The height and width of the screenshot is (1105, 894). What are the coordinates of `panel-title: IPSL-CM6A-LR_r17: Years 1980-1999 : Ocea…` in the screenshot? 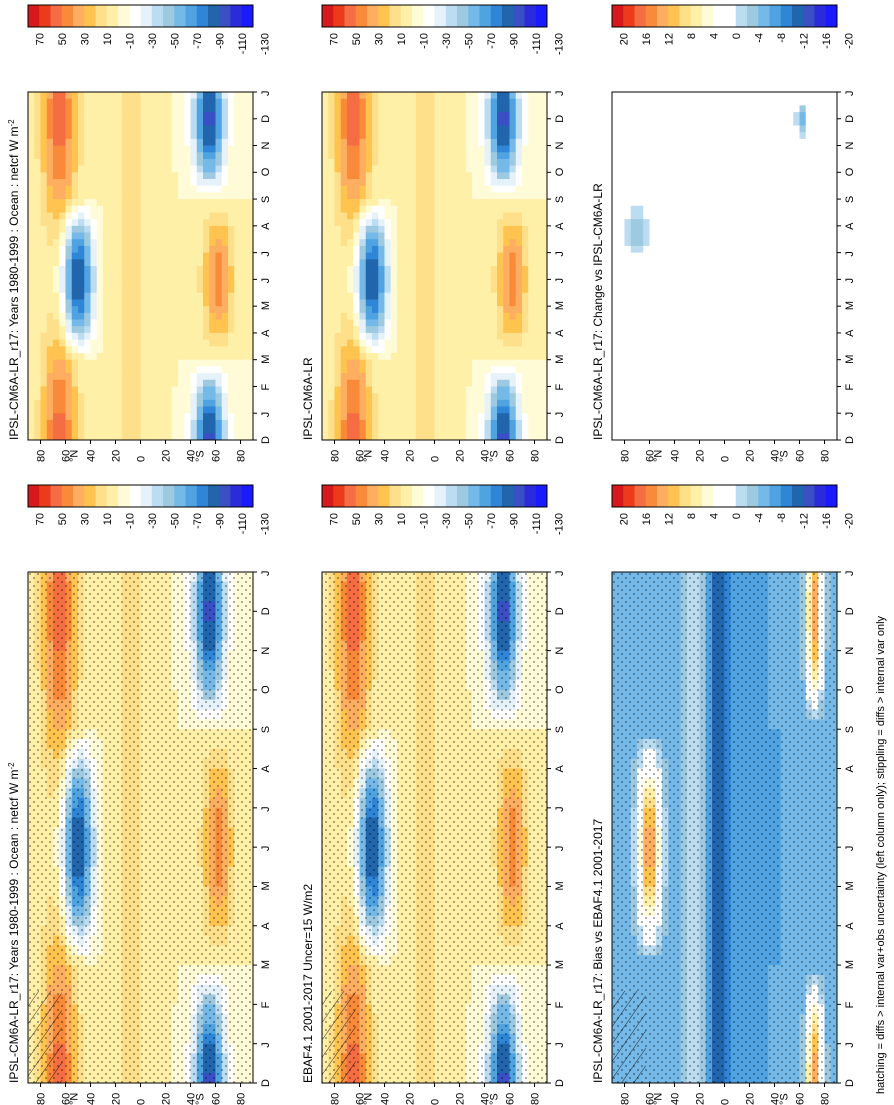 It's located at (14, 279).